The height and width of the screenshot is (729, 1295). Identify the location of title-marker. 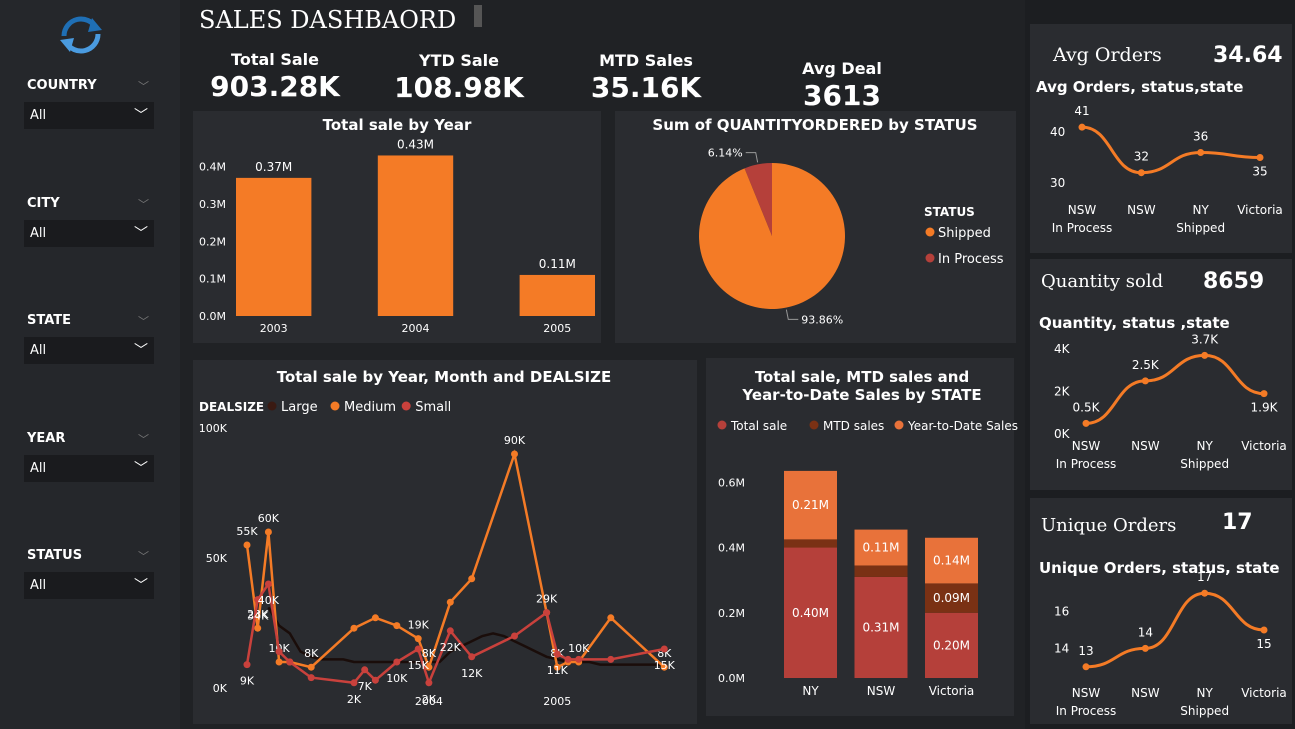
(478, 16).